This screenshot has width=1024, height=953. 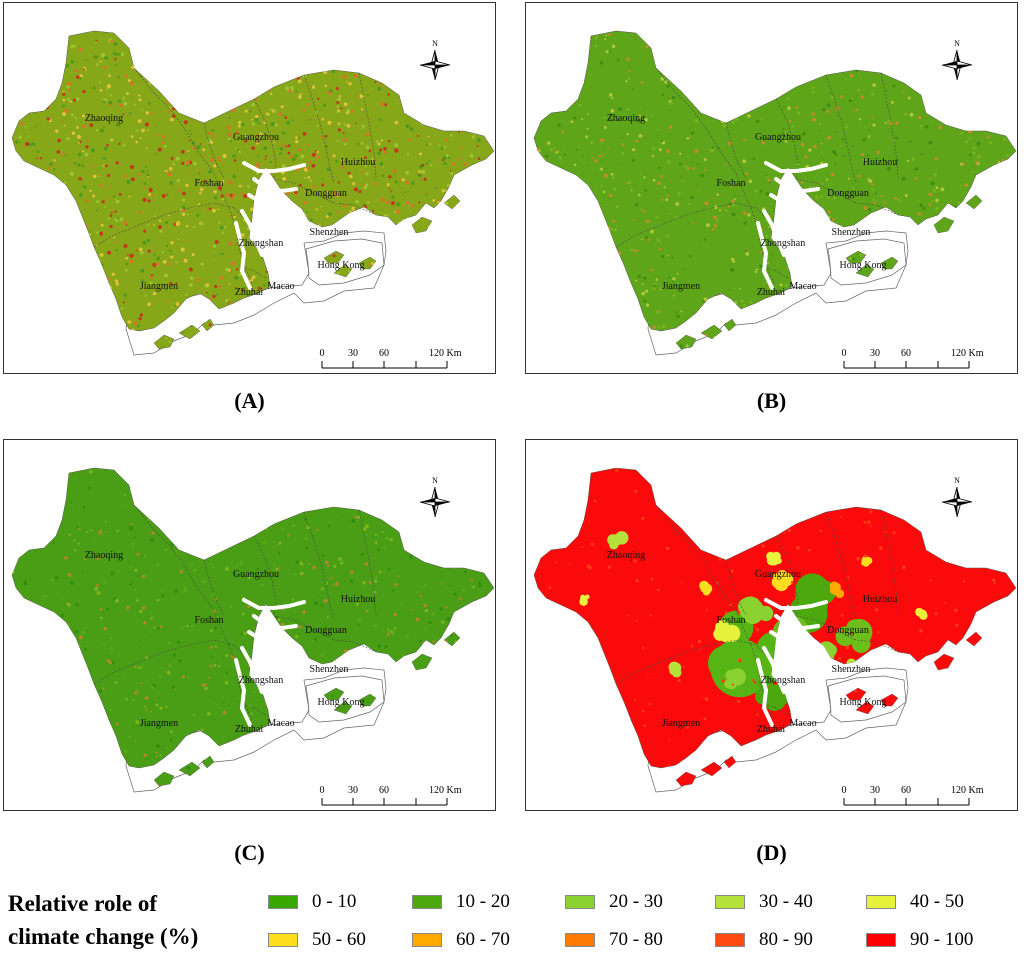 I want to click on compass-arm, so click(x=427, y=67).